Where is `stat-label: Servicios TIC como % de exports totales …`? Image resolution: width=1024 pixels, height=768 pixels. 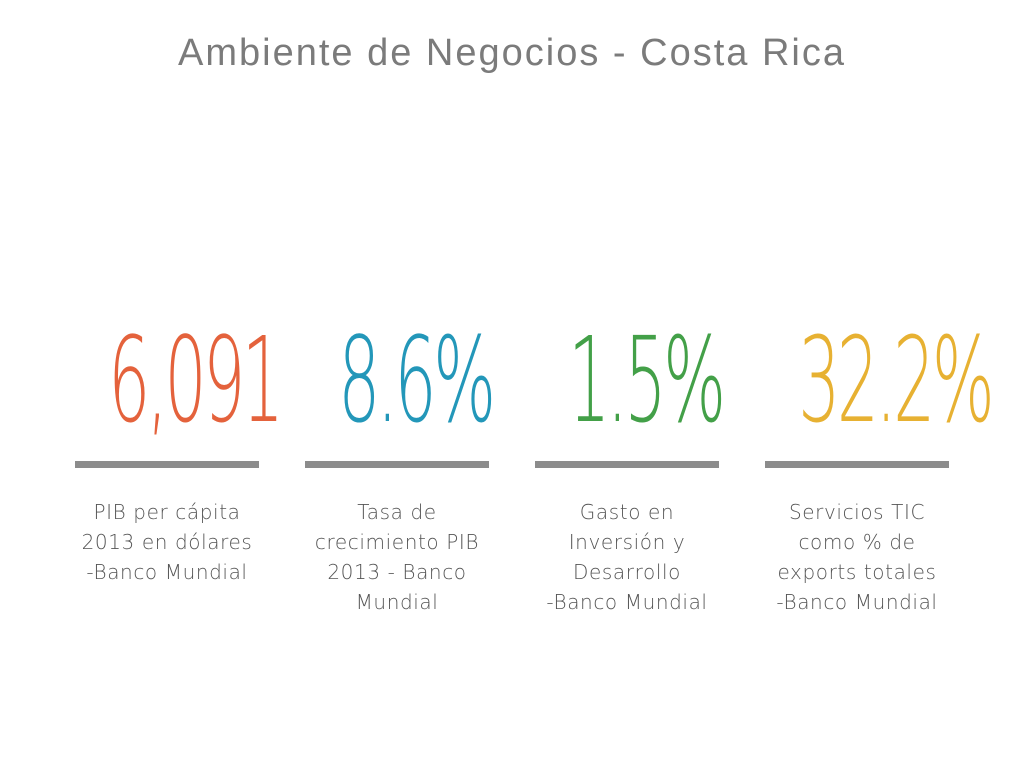
stat-label: Servicios TIC como % de exports totales … is located at coordinates (857, 557).